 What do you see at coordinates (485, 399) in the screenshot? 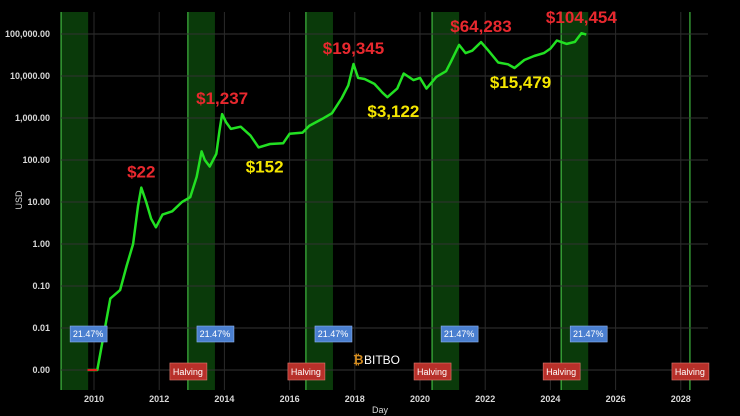
I see `x-tick-label: 2022` at bounding box center [485, 399].